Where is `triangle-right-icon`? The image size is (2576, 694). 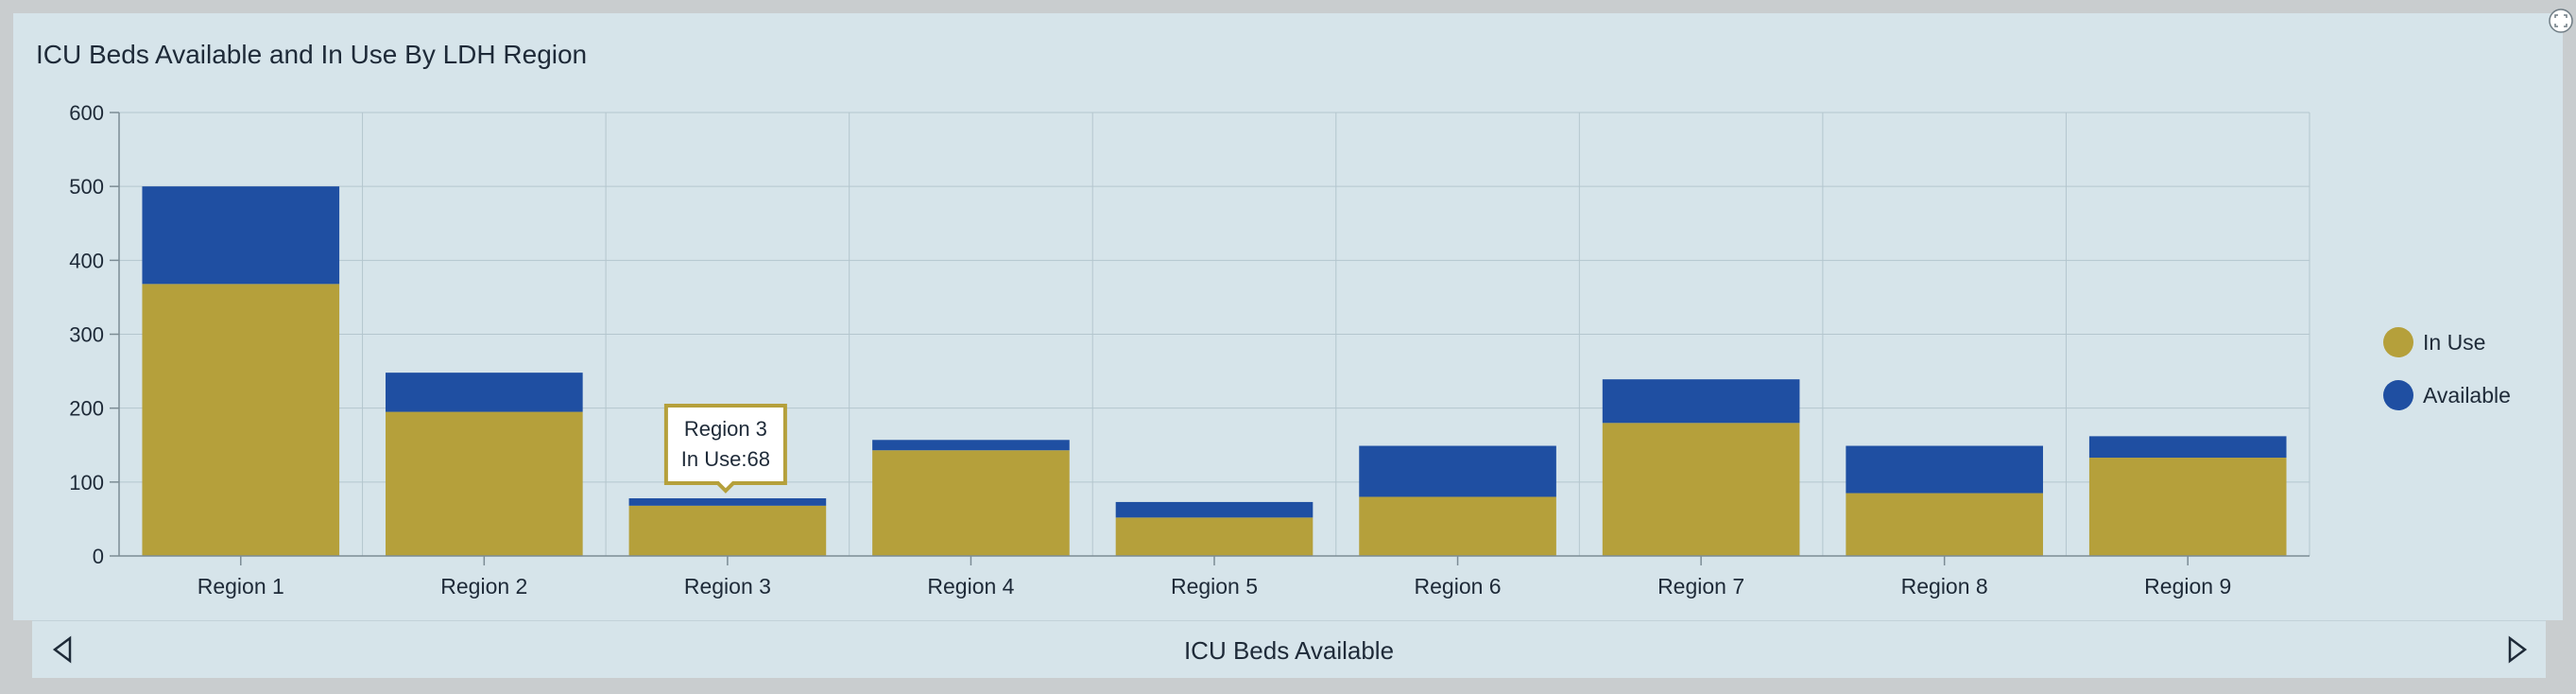 triangle-right-icon is located at coordinates (2518, 649).